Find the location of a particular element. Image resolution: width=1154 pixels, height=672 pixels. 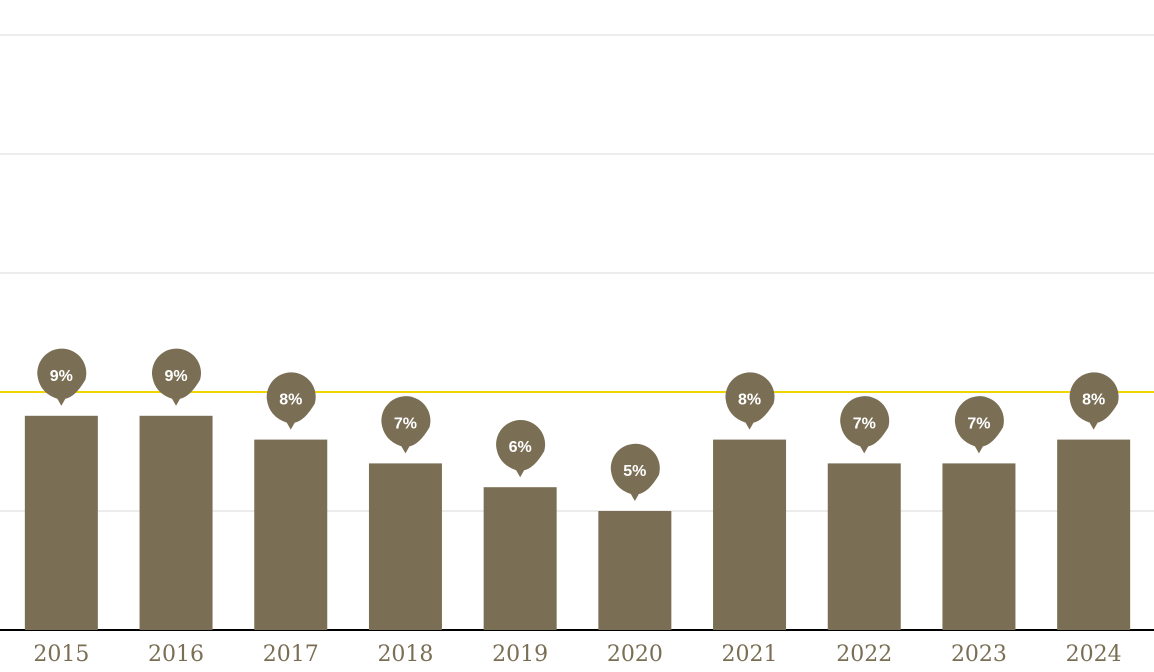

value-label: 5% is located at coordinates (634, 471).